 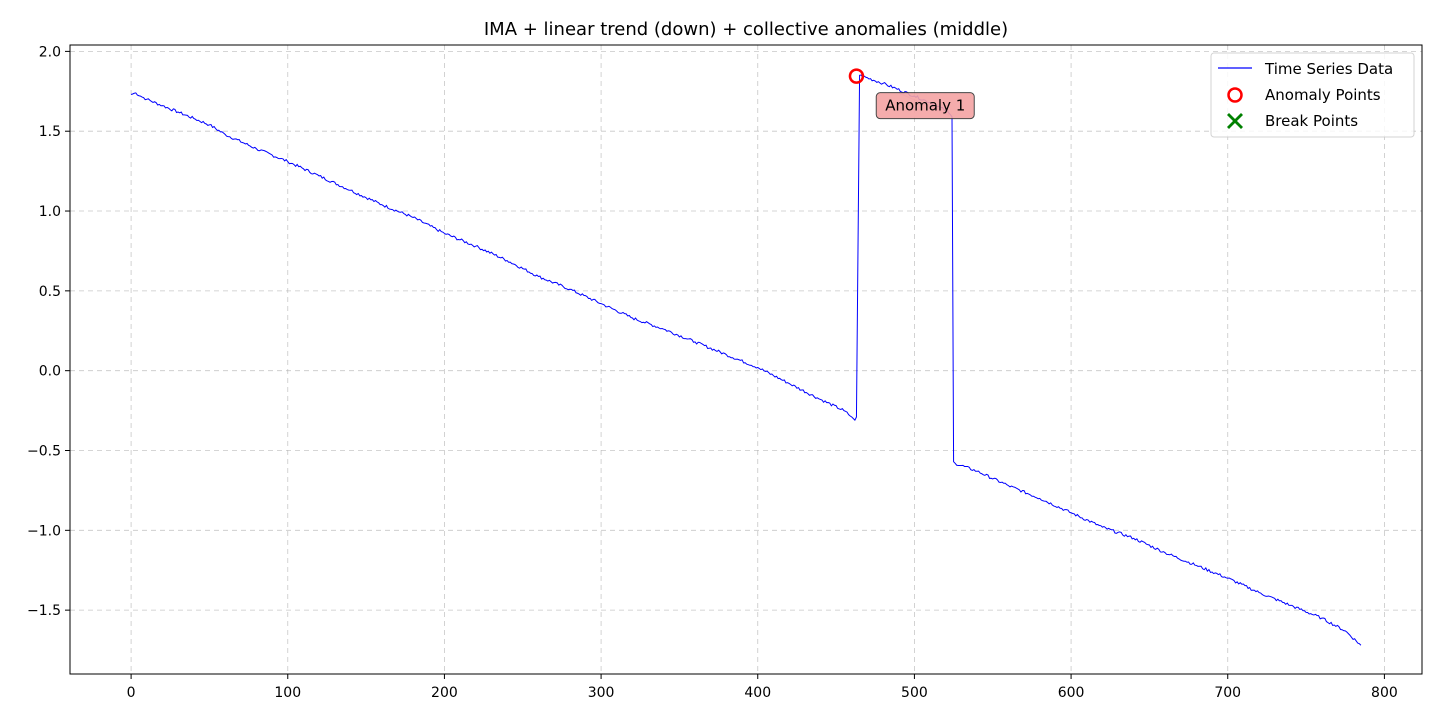 I want to click on legend-x-stroke, so click(x=1235, y=121).